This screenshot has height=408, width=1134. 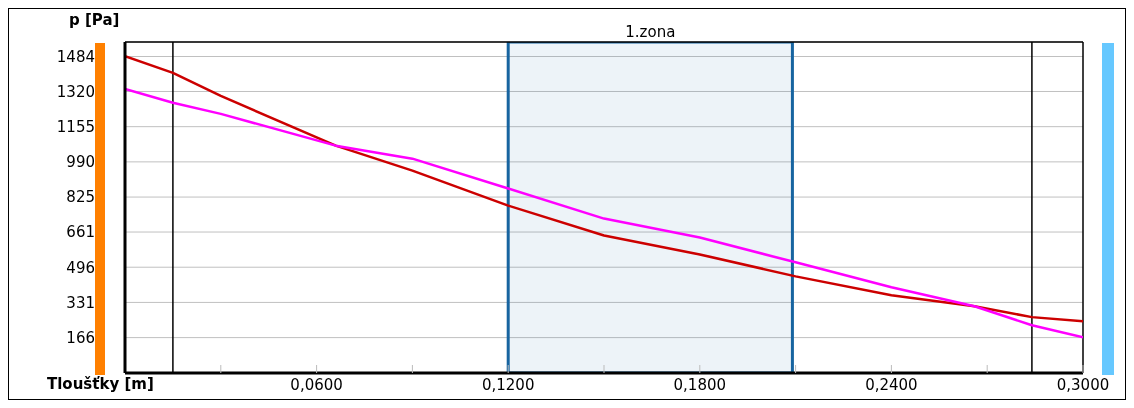 What do you see at coordinates (100, 384) in the screenshot?
I see `x-axis-title: Tloušťky [m]` at bounding box center [100, 384].